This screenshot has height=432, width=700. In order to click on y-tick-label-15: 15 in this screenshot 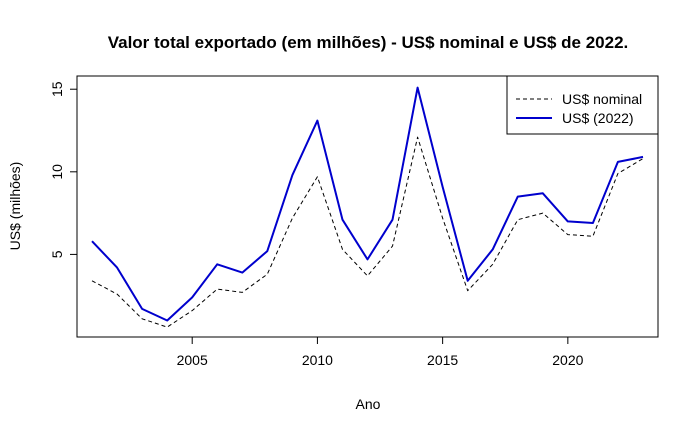, I will do `click(57, 89)`.